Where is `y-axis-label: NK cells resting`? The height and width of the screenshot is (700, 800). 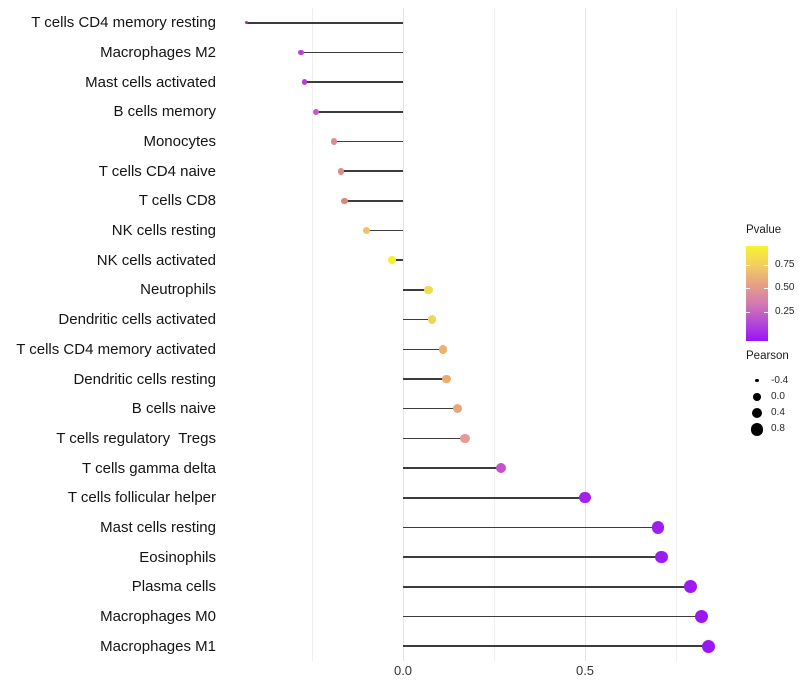 y-axis-label: NK cells resting is located at coordinates (163, 231).